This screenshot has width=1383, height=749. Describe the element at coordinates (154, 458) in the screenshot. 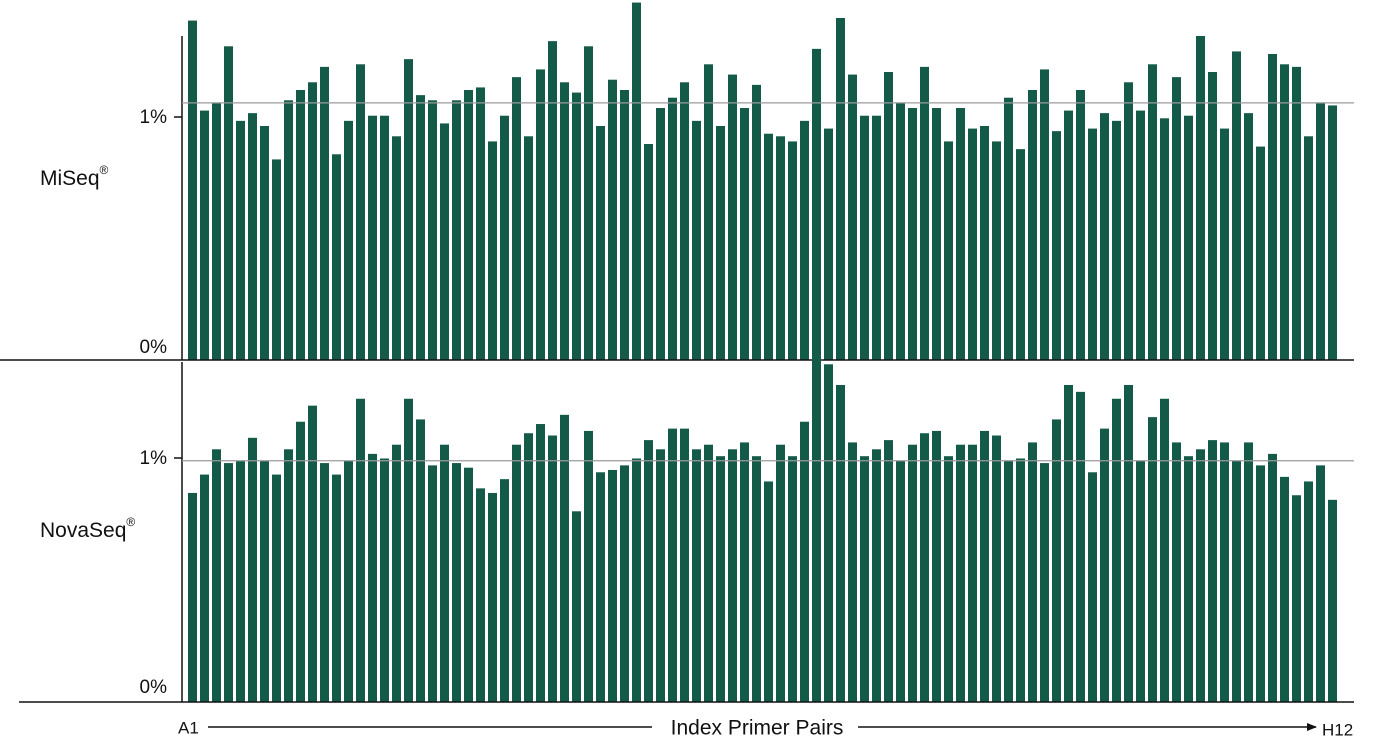

I see `novaseq-tick-label-1pct: 1%` at that location.